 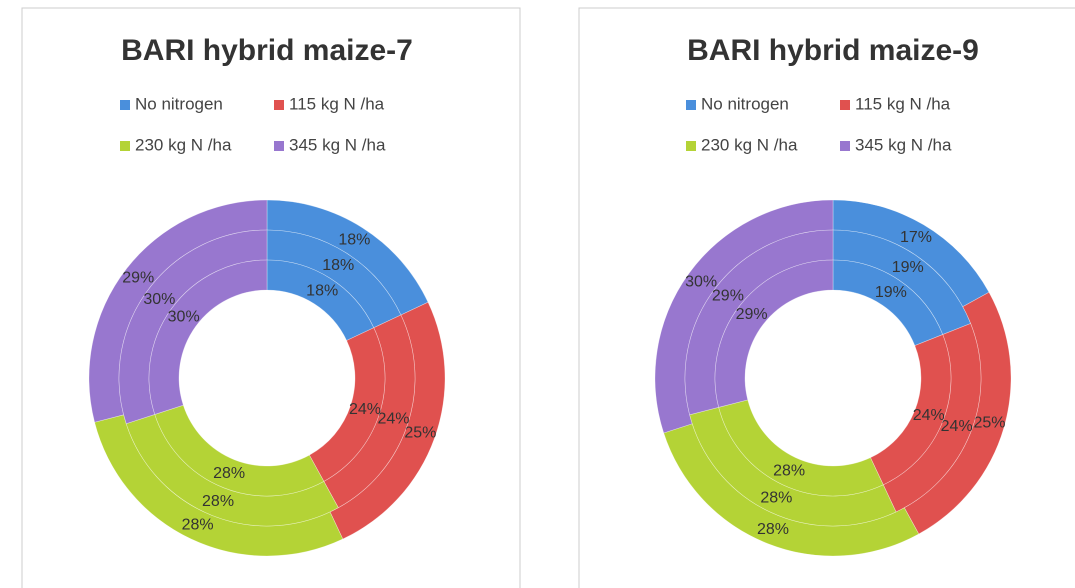 I want to click on chart-title: BARI hybrid maize-7, so click(x=267, y=50).